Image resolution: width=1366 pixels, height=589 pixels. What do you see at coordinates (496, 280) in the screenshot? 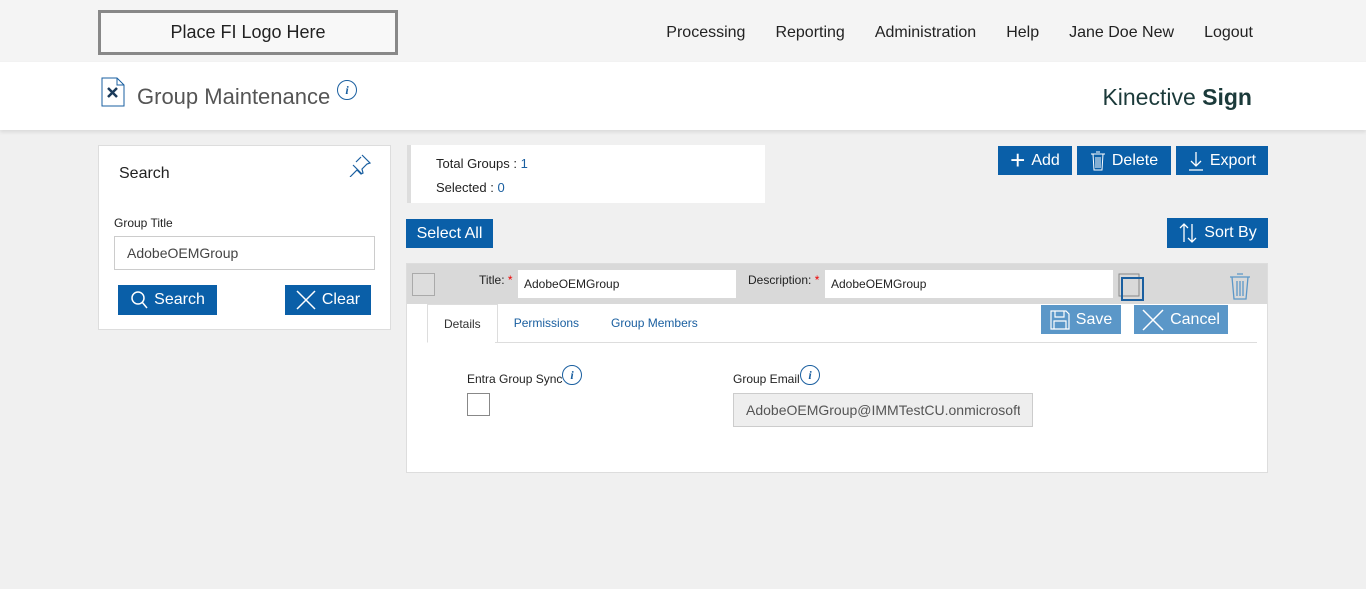
I see `title-label: Title: *` at bounding box center [496, 280].